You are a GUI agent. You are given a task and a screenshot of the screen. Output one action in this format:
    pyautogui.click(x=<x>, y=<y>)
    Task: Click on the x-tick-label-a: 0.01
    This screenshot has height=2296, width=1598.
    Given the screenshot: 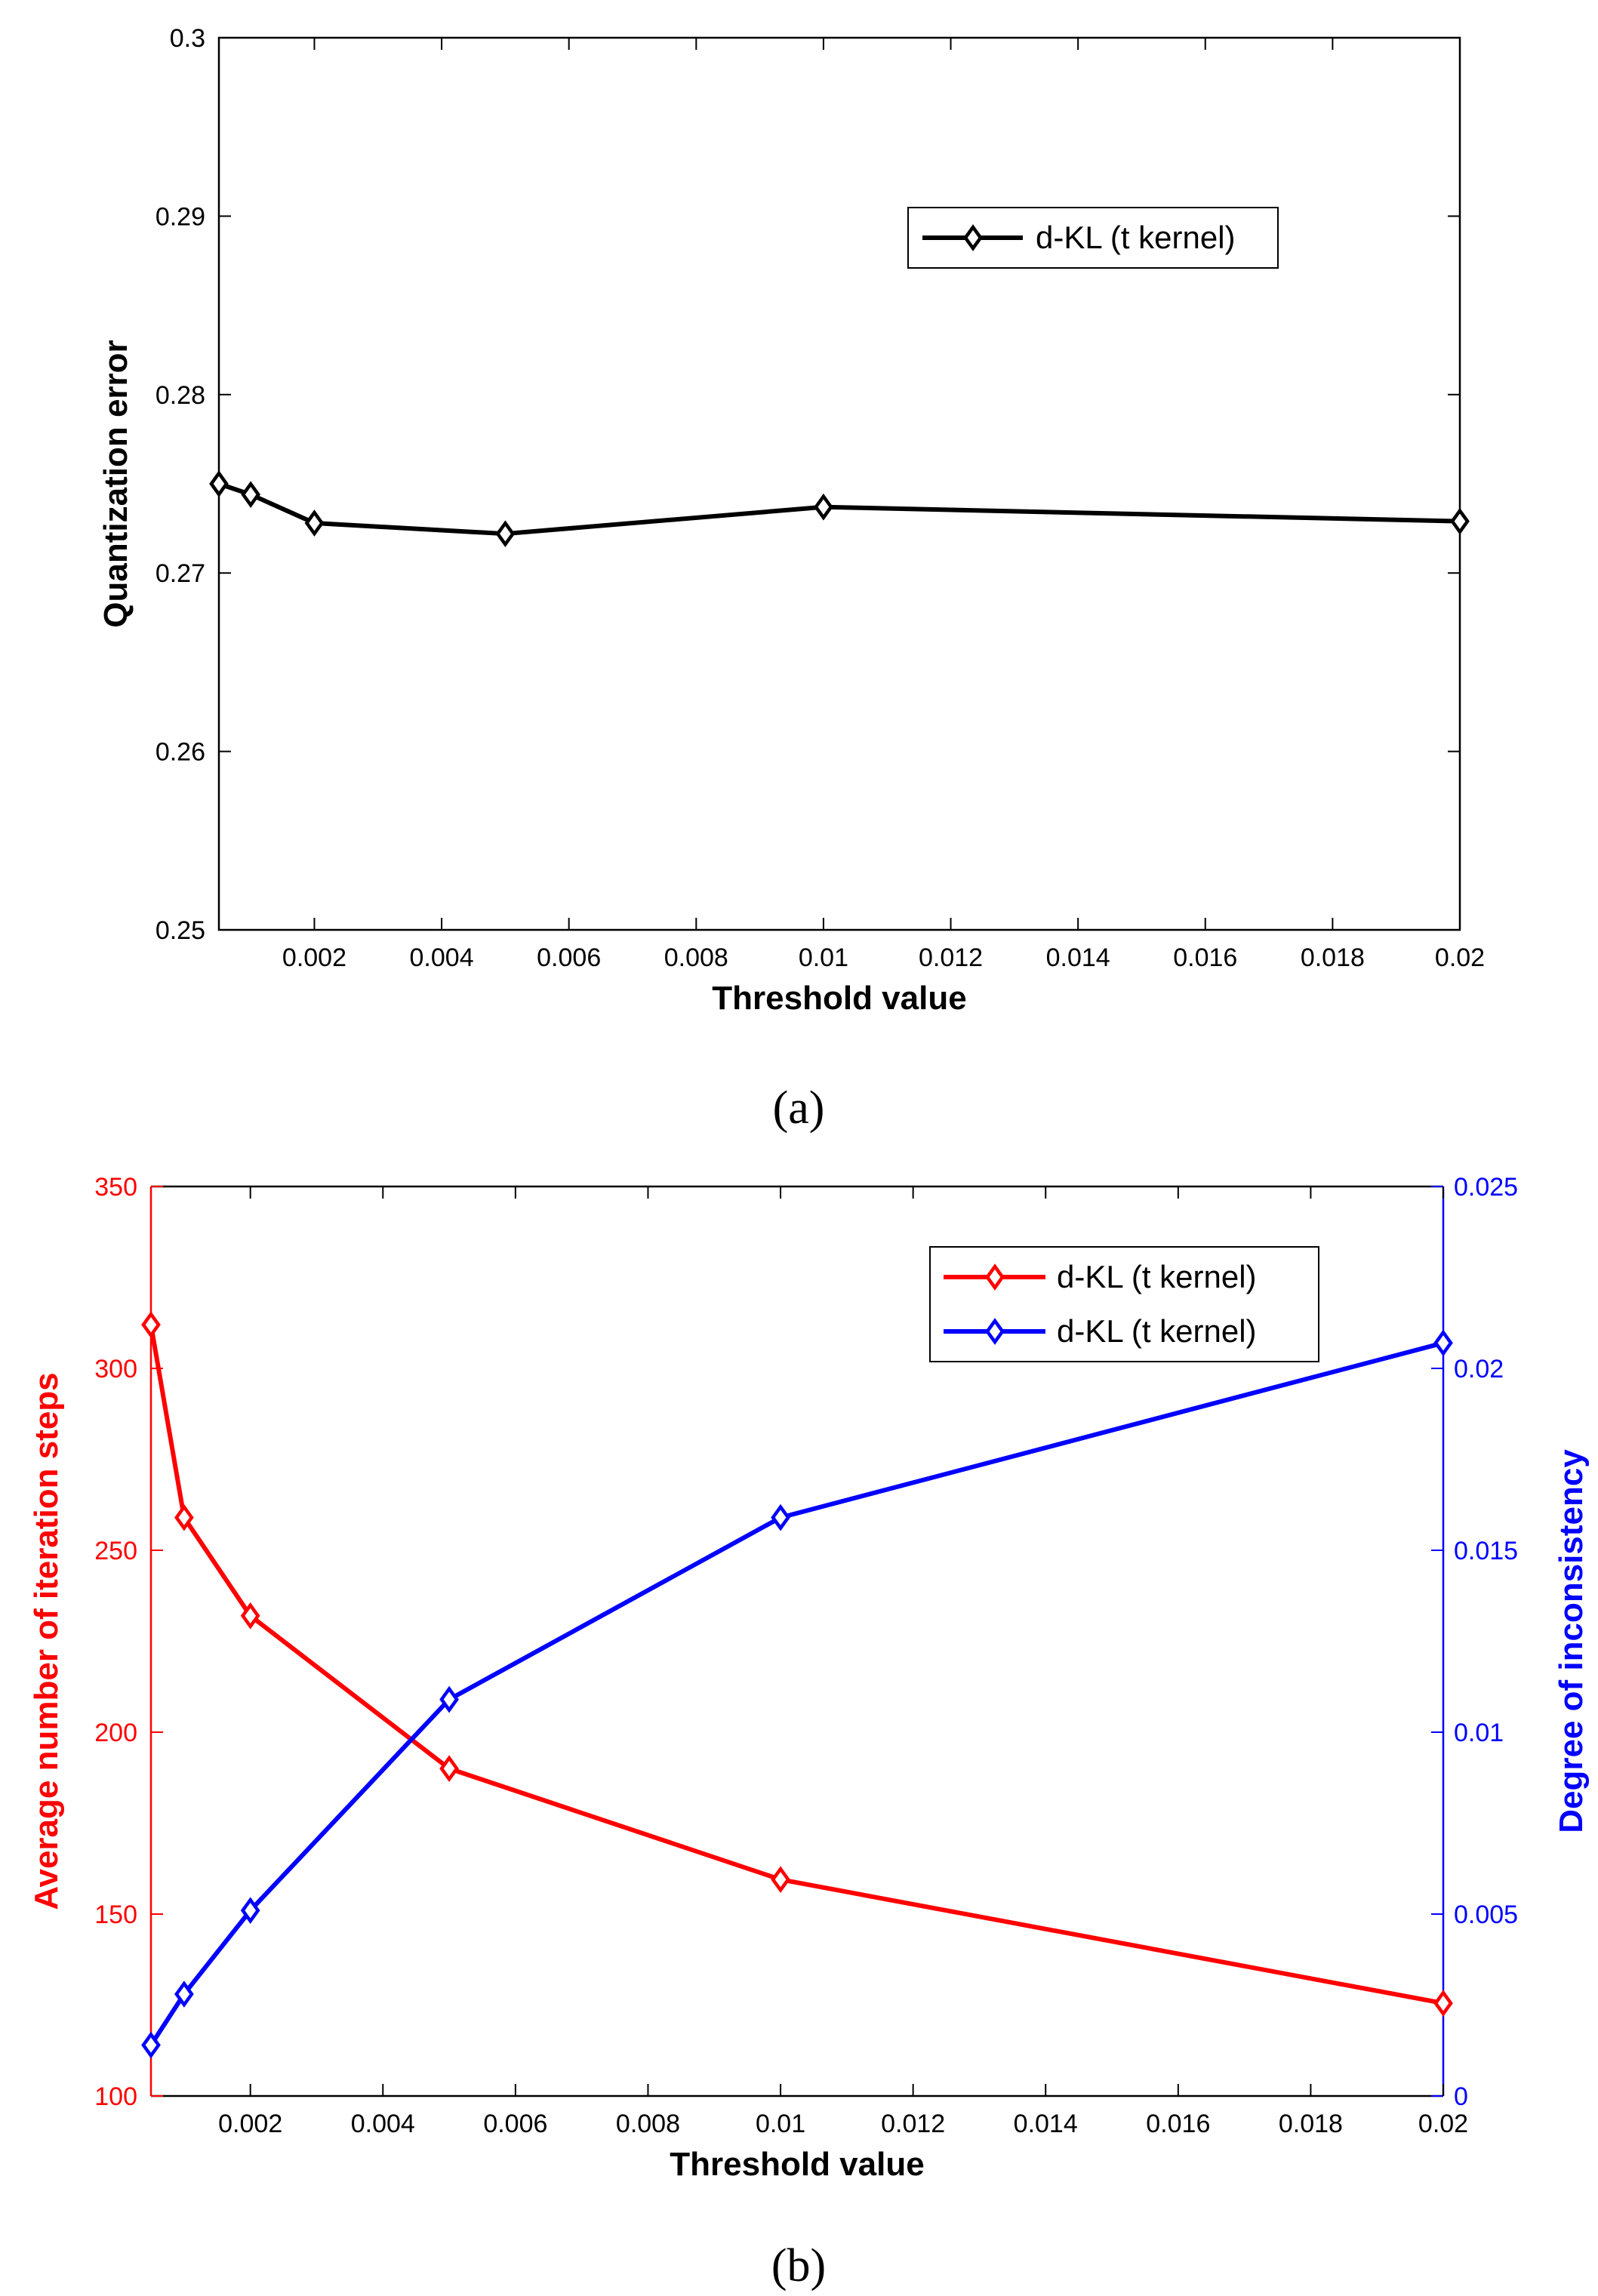 What is the action you would take?
    pyautogui.click(x=823, y=957)
    